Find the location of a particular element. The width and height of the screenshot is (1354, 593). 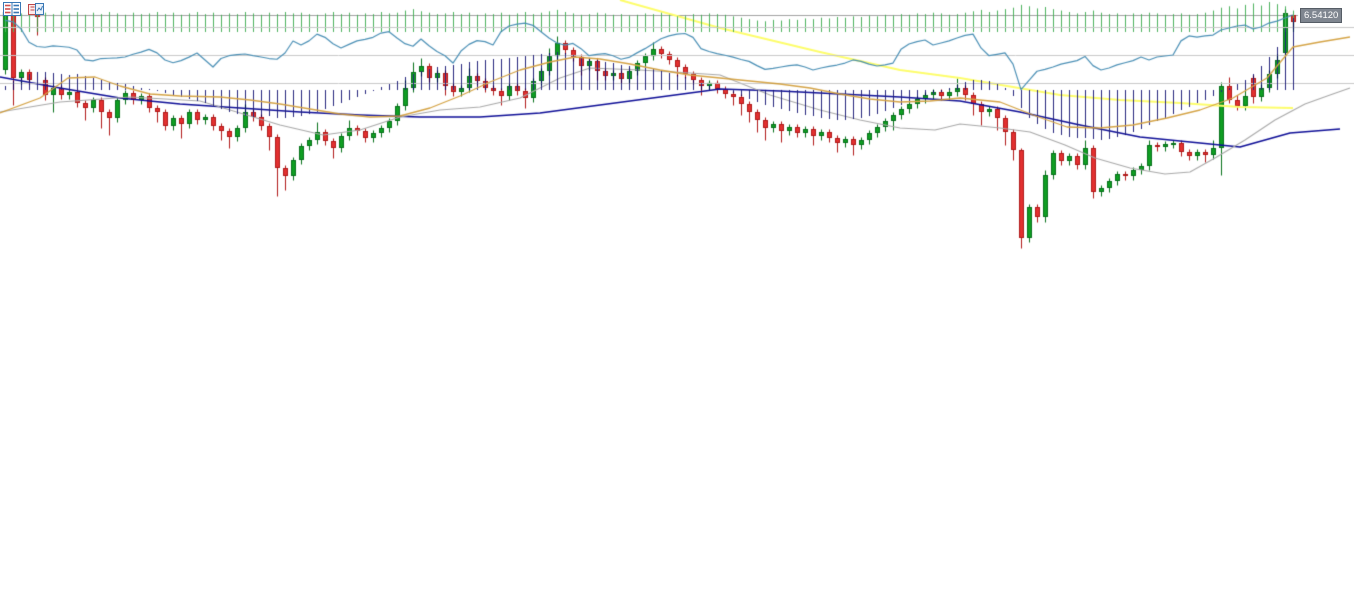

new-chart-icon is located at coordinates (36, 9).